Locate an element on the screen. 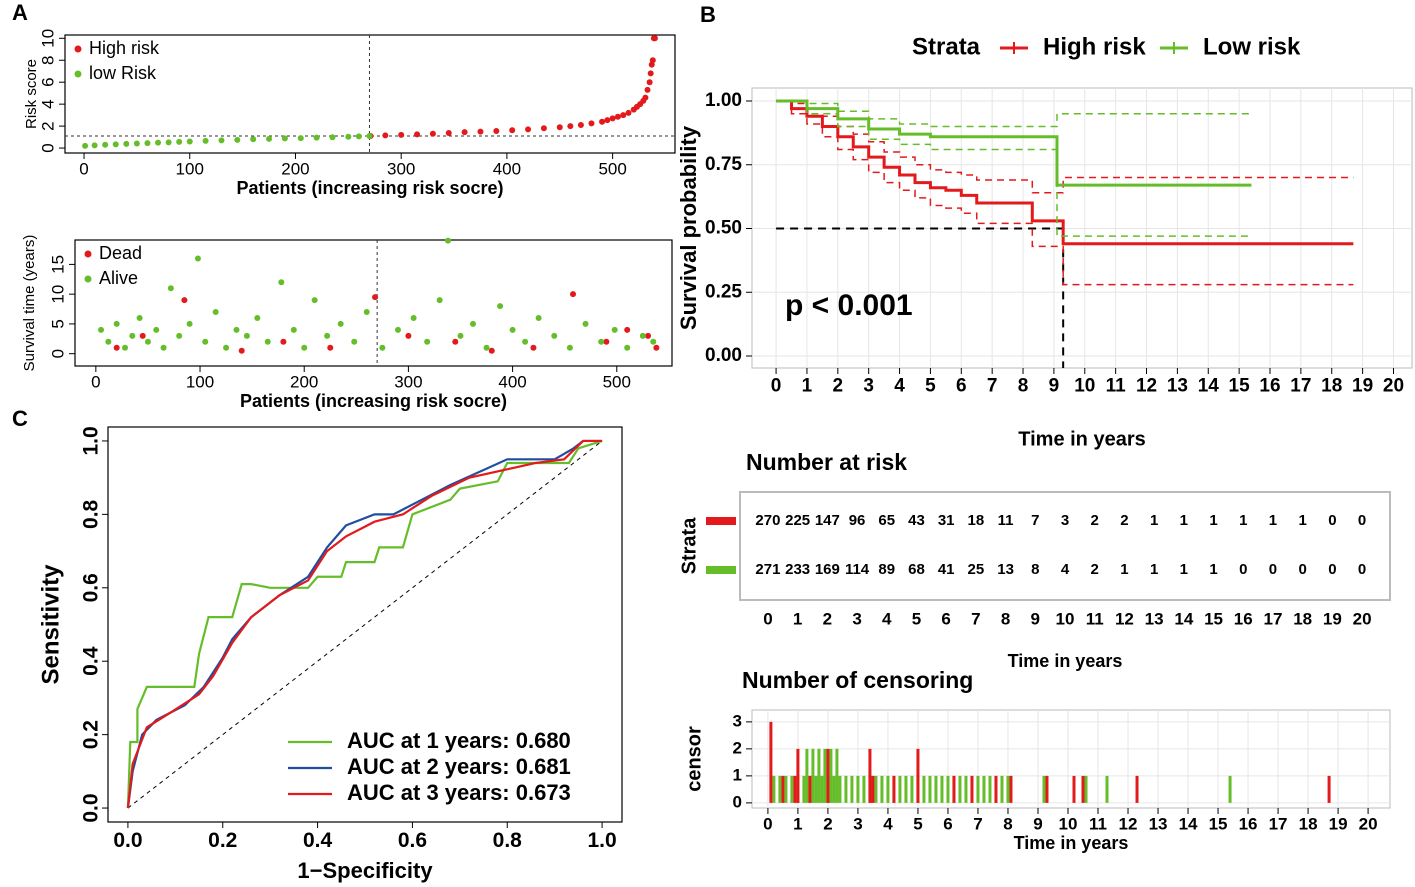  y-tick-label: 5 is located at coordinates (57, 323).